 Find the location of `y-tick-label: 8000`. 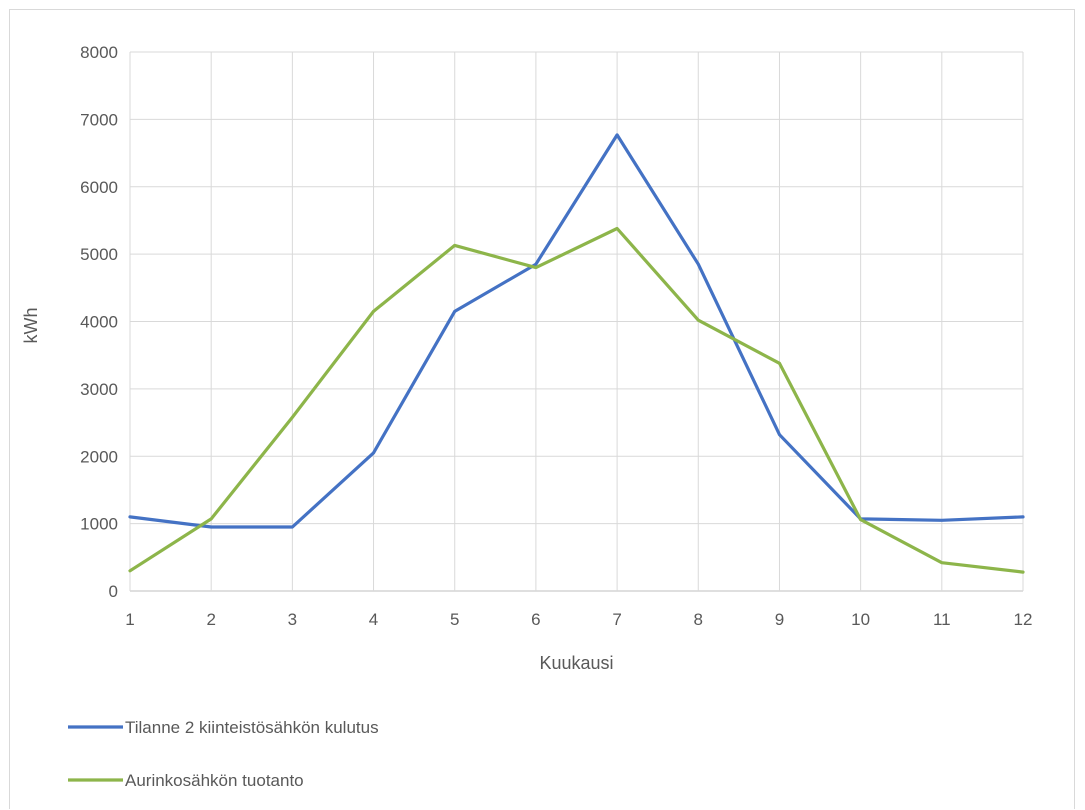

y-tick-label: 8000 is located at coordinates (99, 52).